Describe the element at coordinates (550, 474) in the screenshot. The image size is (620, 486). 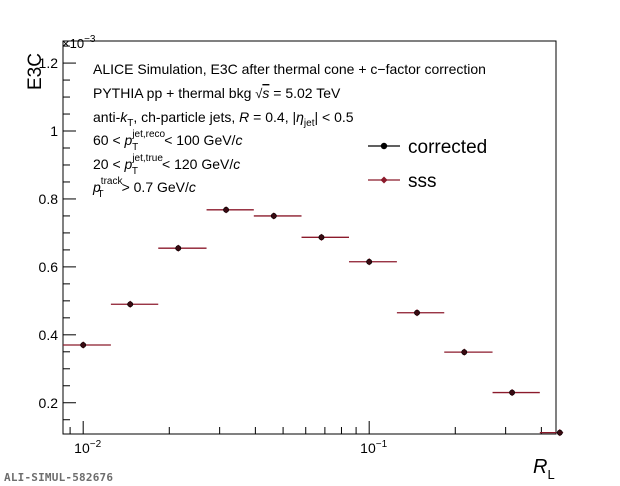
I see `x-axis-label-sub: L` at that location.